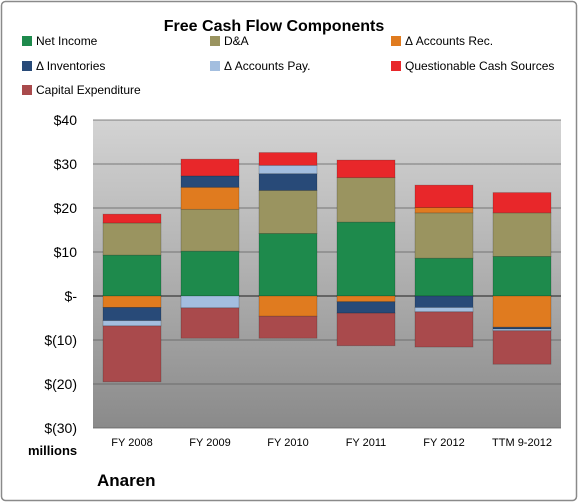 The height and width of the screenshot is (502, 578). Describe the element at coordinates (209, 443) in the screenshot. I see `x-tick-label: FY 2009` at that location.